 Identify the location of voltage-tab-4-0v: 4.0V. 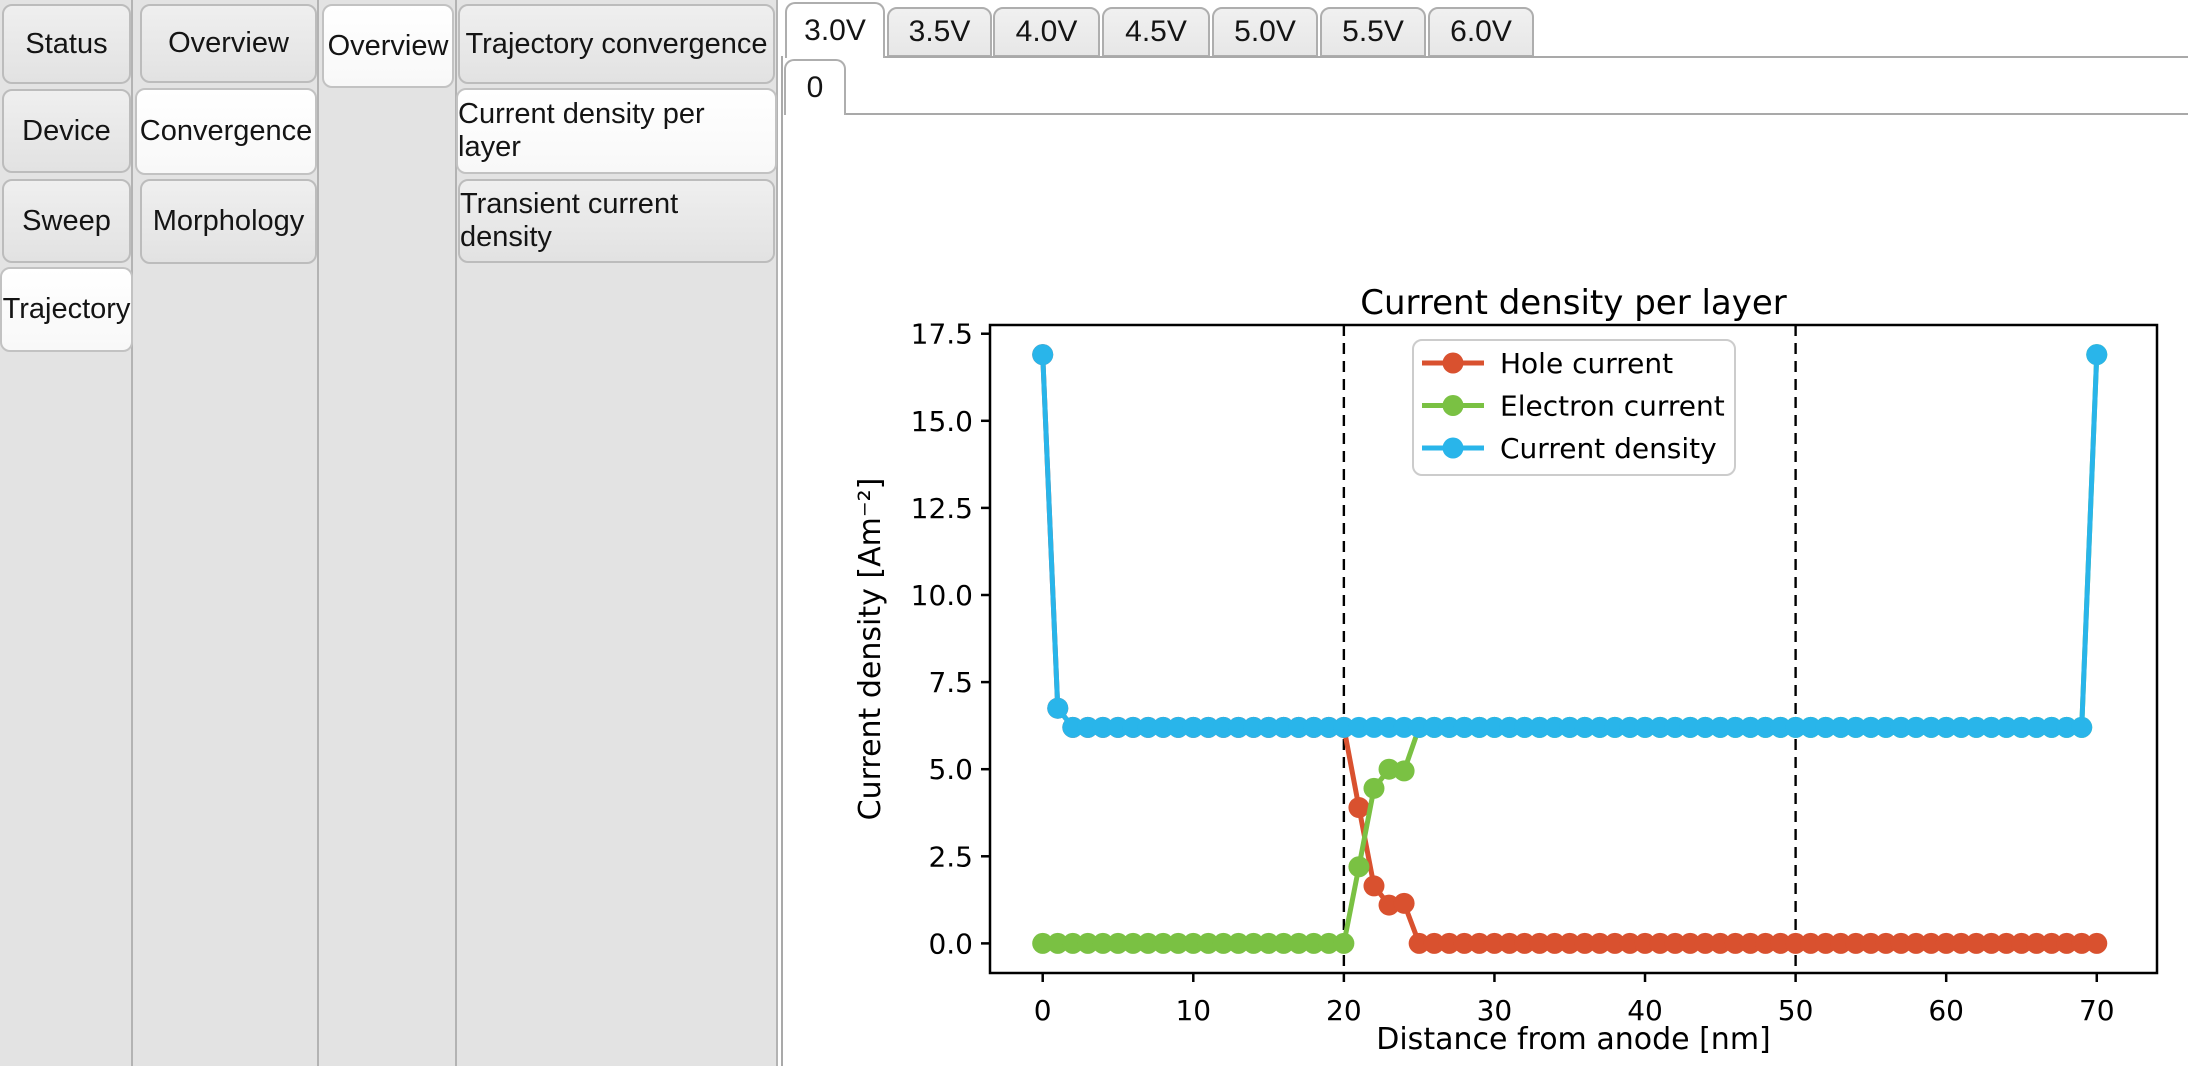
(1046, 32).